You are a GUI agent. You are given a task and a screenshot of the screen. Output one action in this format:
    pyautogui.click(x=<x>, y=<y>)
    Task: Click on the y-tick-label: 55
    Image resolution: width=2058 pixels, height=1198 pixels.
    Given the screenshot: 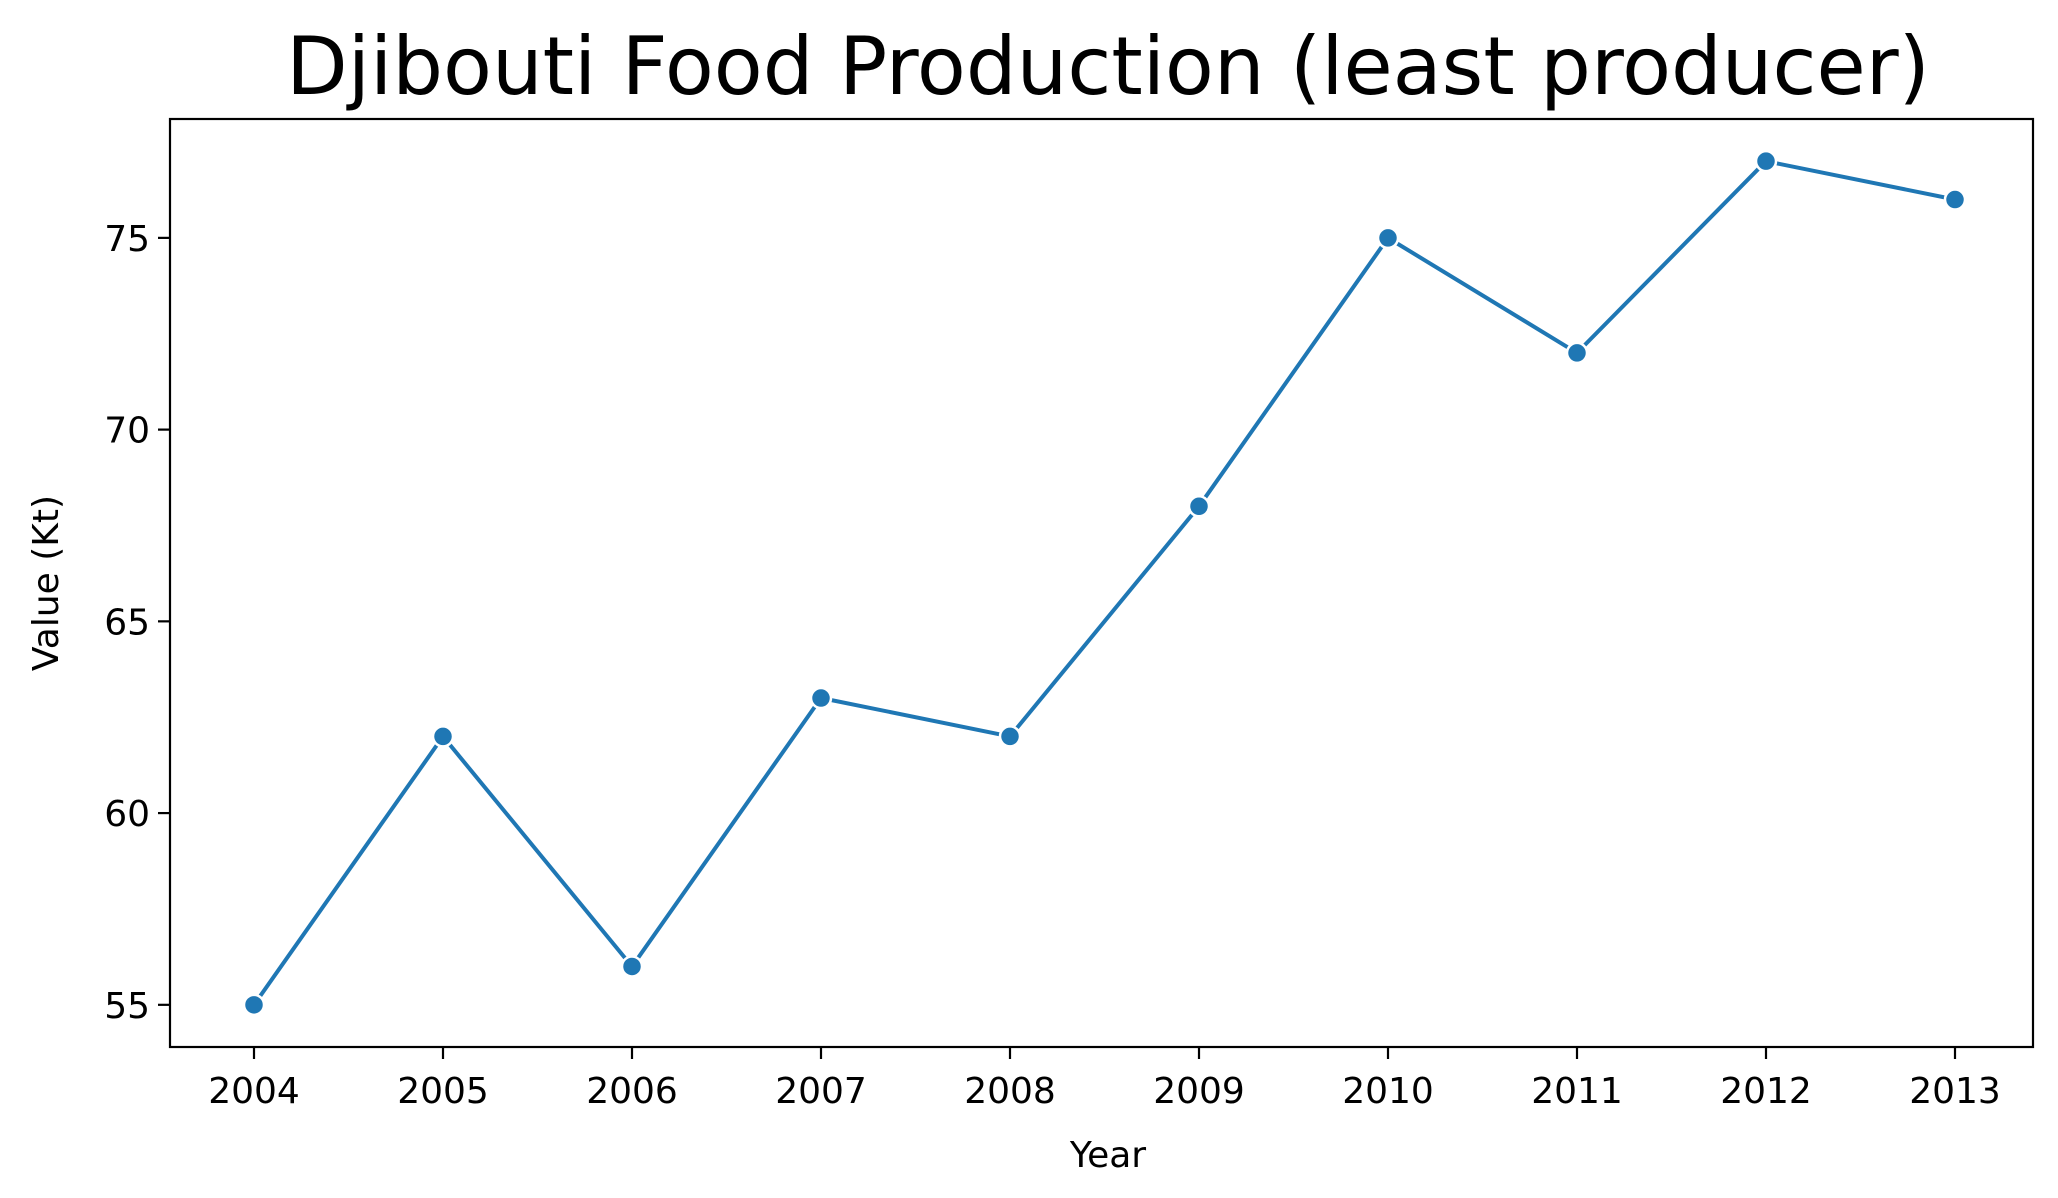 What is the action you would take?
    pyautogui.click(x=127, y=1006)
    